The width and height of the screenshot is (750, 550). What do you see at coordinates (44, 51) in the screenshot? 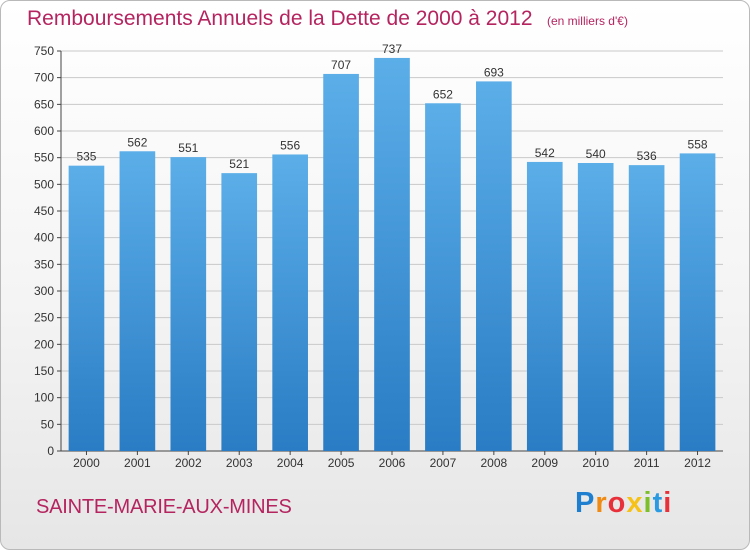
I see `y-tick-label: 750` at bounding box center [44, 51].